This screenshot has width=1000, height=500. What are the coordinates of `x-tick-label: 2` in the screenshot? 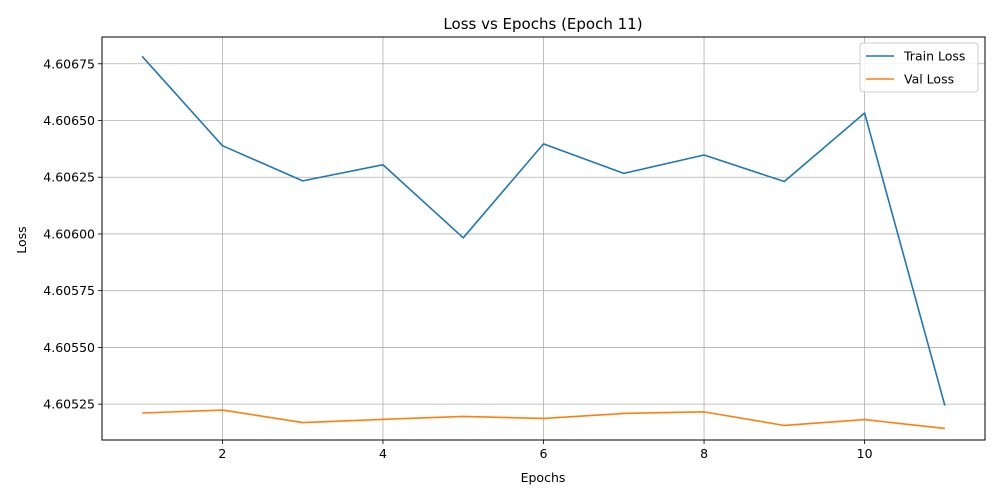 It's located at (222, 453).